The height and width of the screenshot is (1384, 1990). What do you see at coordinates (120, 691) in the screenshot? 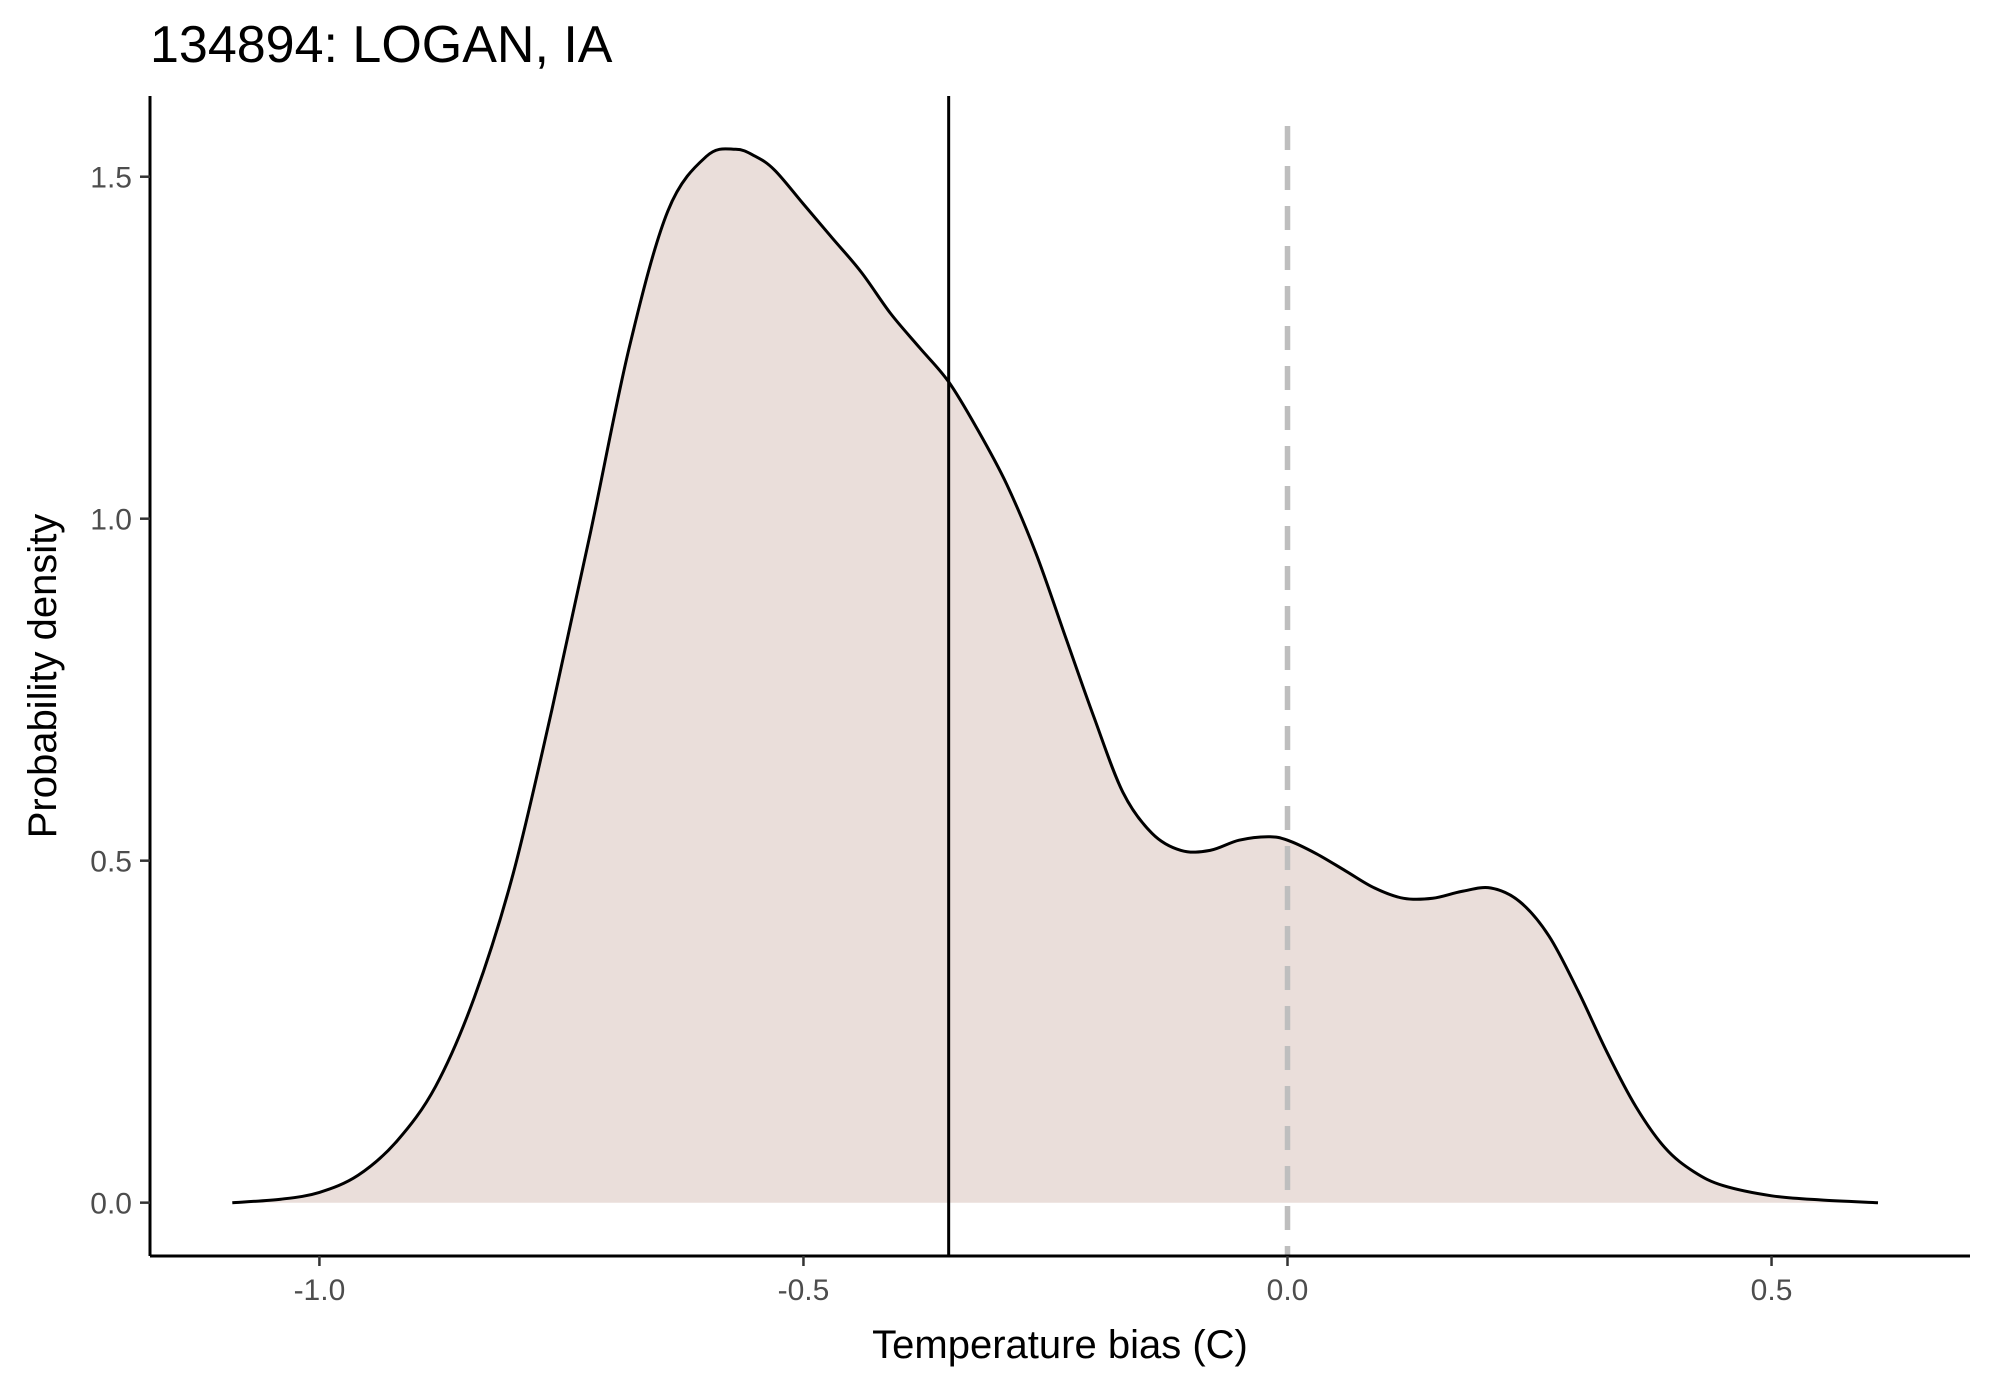
I see `y-axis-ticks: 0.0 0.5 1.0 1.5` at bounding box center [120, 691].